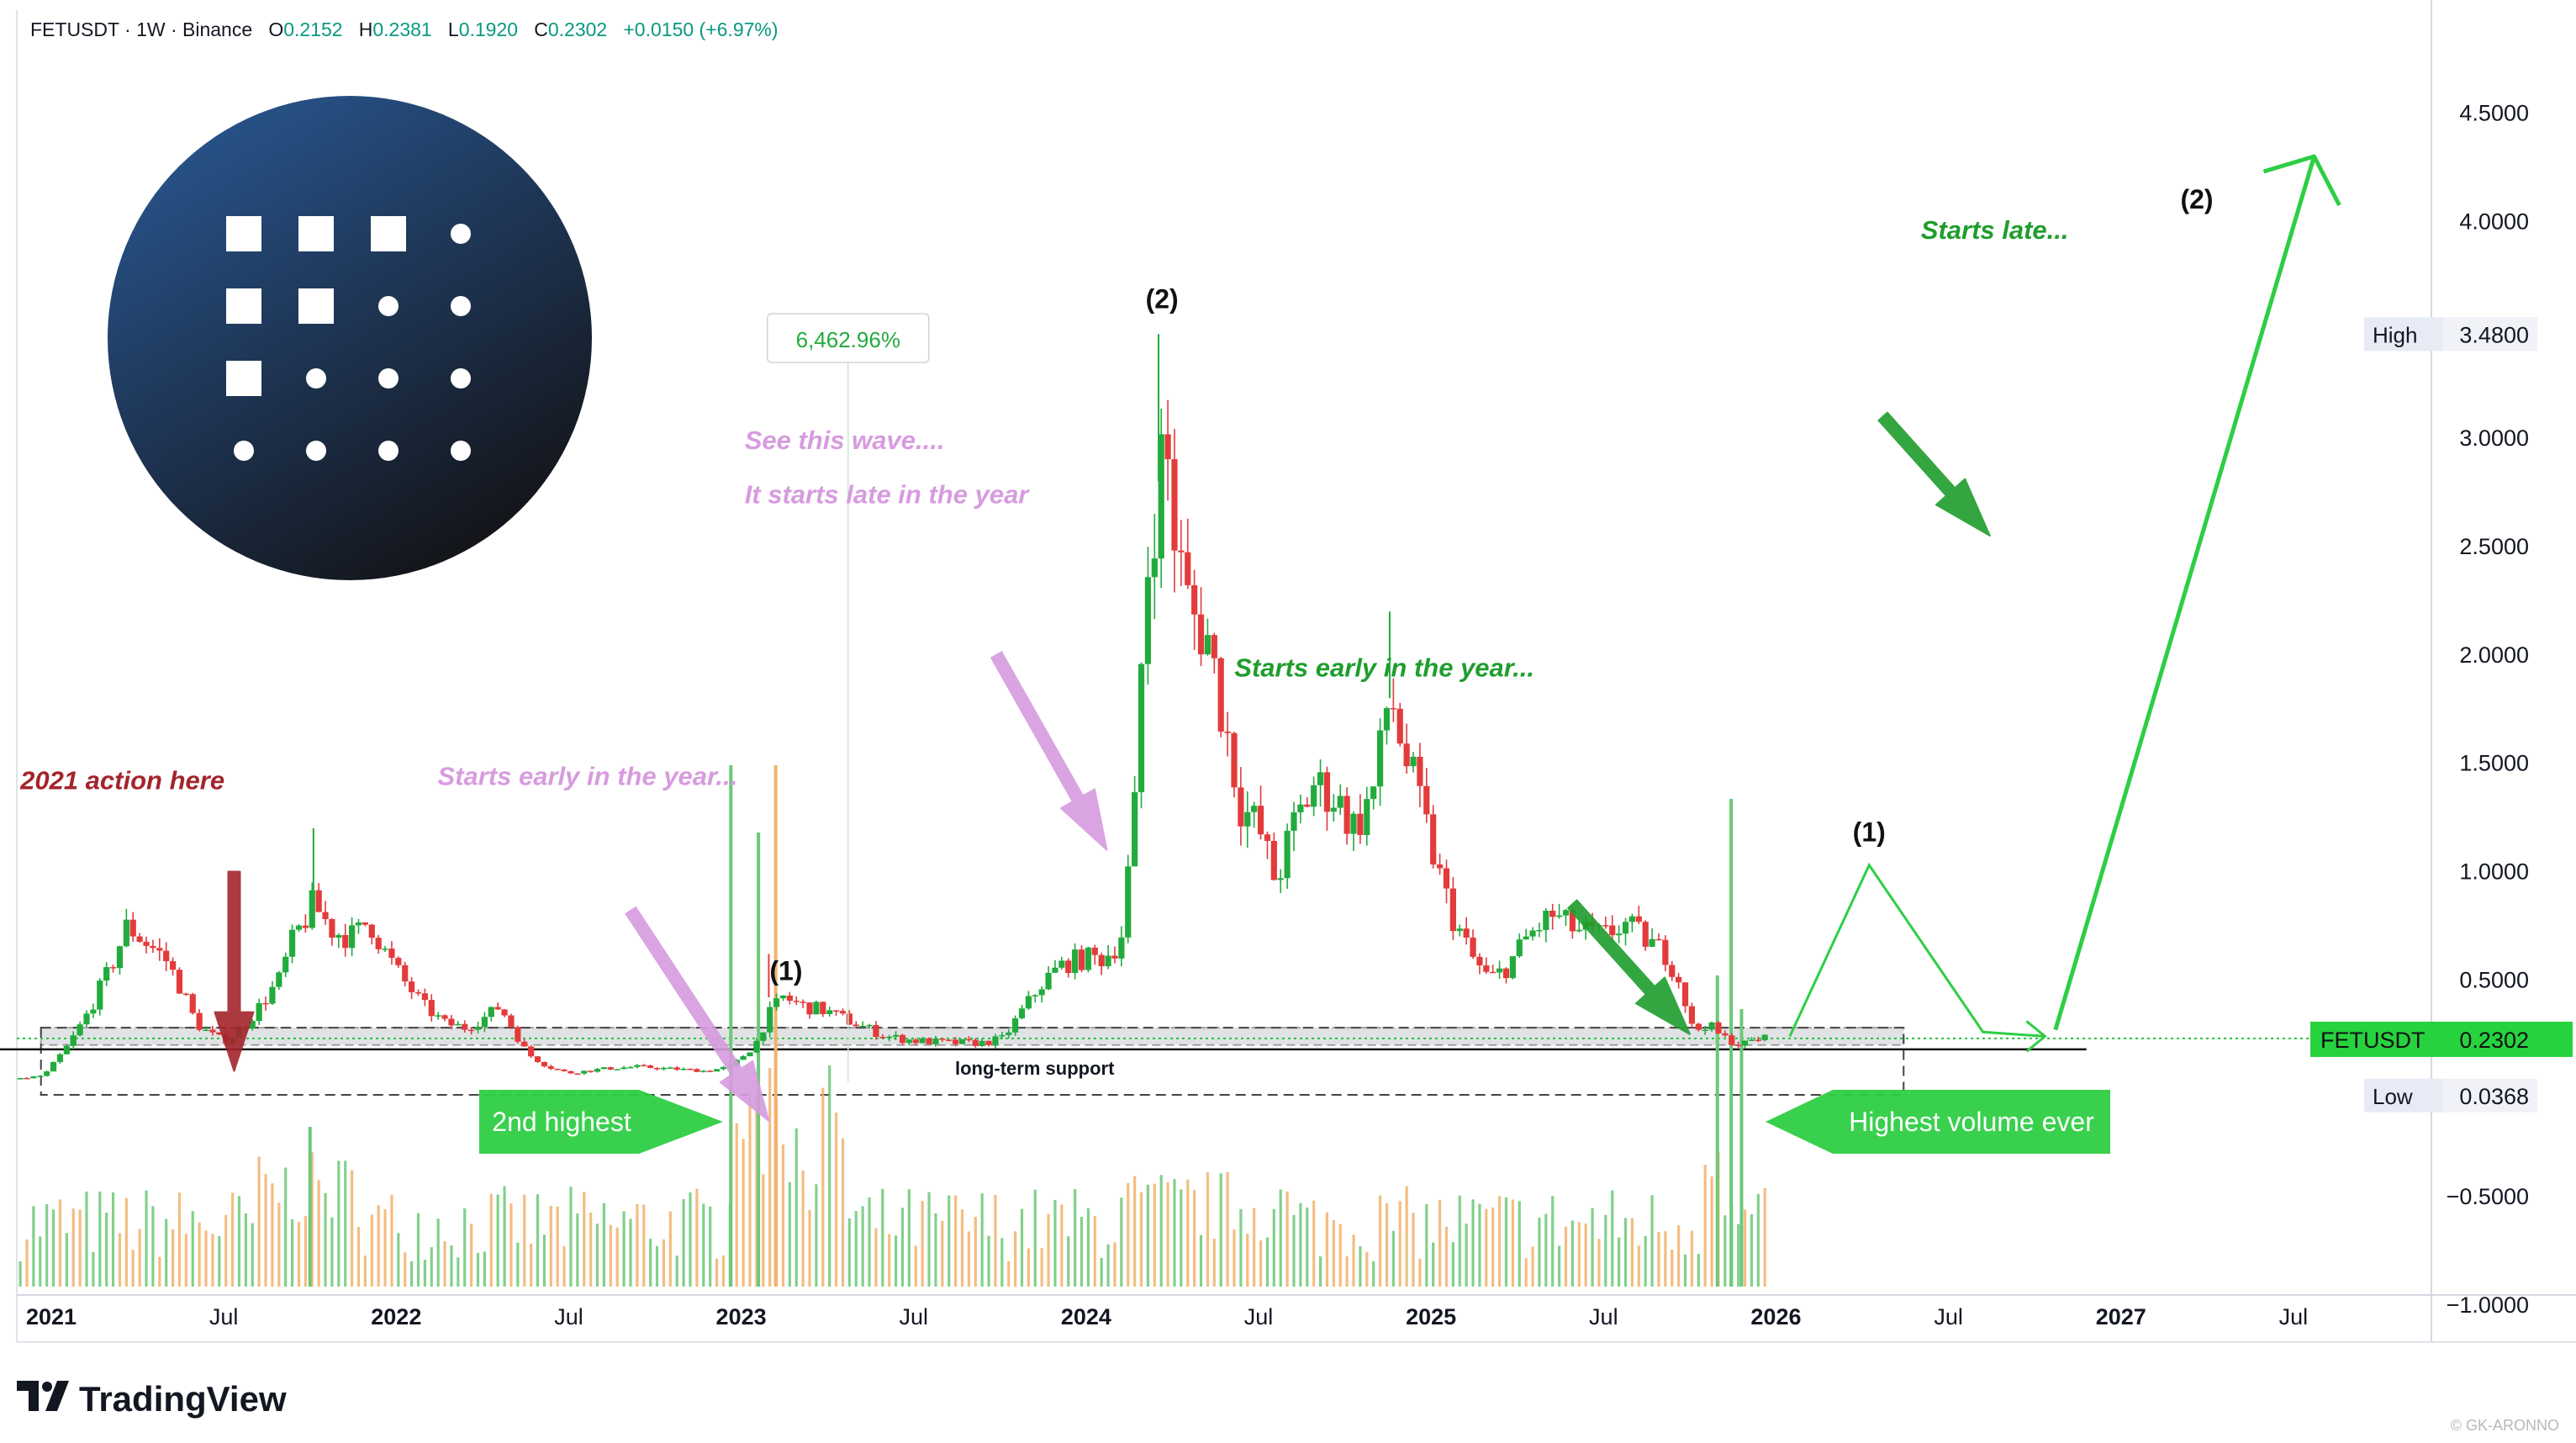 This screenshot has height=1443, width=2576. I want to click on arrow-late-green, so click(1934, 474).